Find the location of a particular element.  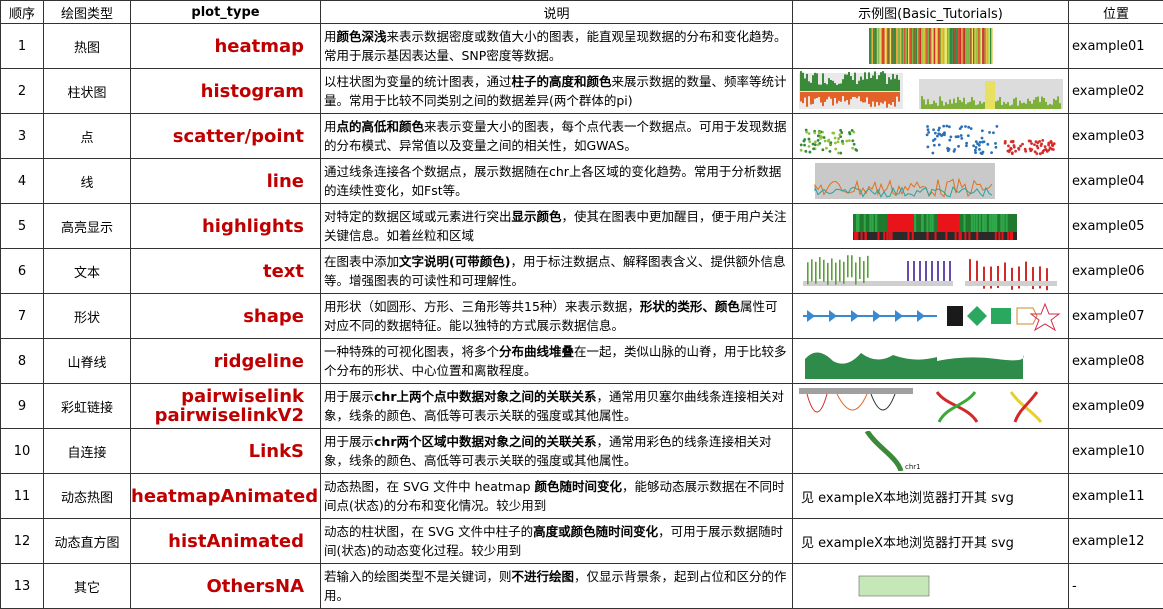

pairwise-thumb is located at coordinates (930, 406).